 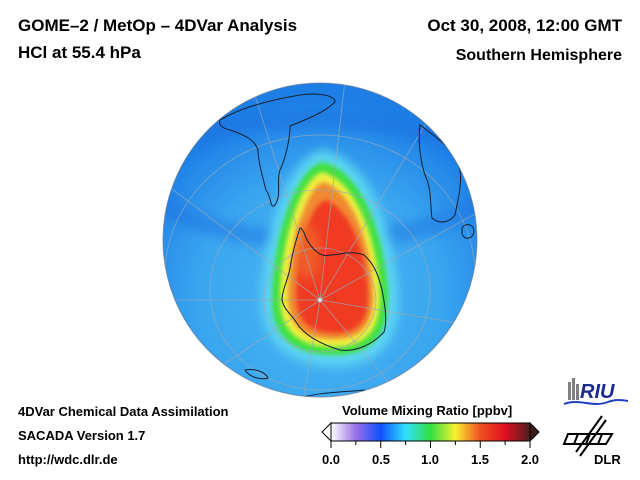 I want to click on colorbar, so click(x=430, y=434).